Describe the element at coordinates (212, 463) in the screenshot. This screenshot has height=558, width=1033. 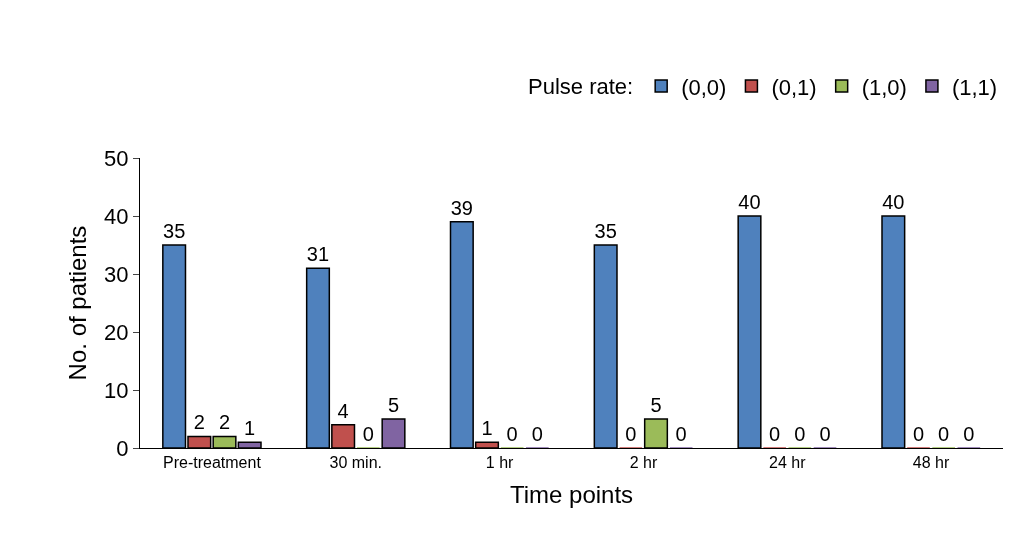
I see `x-tick-label: Pre-treatment` at that location.